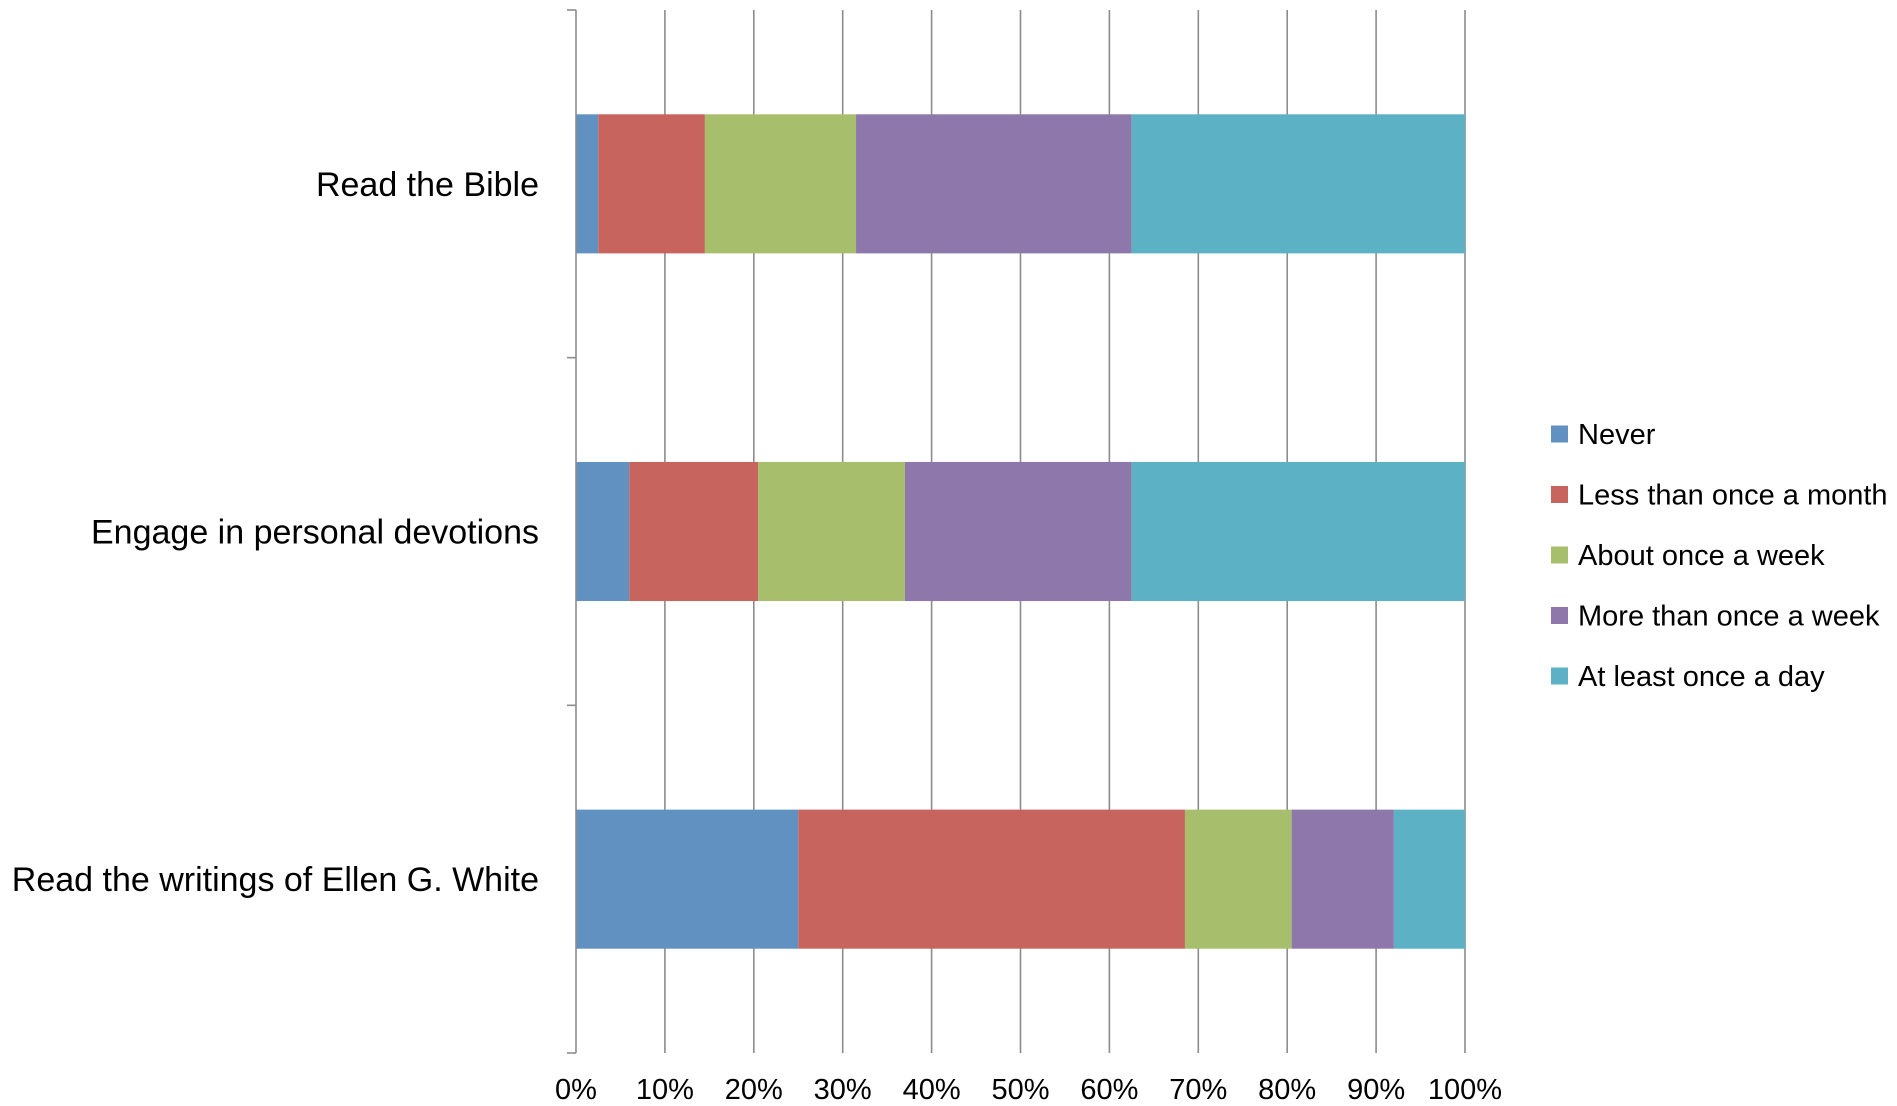  Describe the element at coordinates (1198, 1090) in the screenshot. I see `x-tick-label: 70%` at that location.